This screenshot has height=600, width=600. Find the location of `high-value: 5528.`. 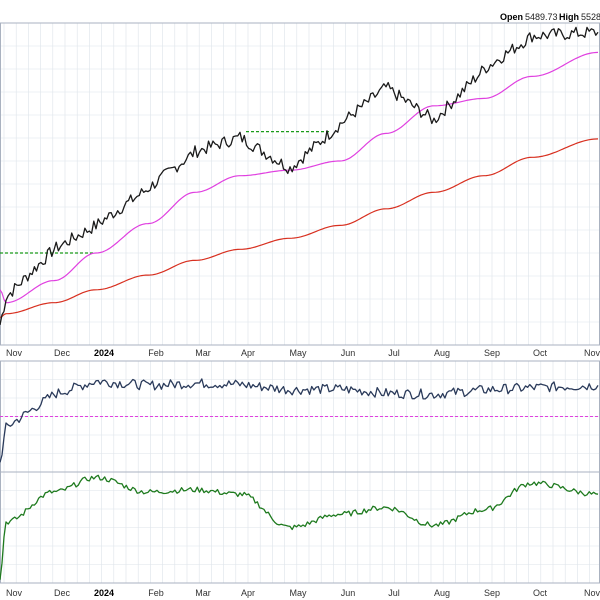

high-value: 5528. is located at coordinates (590, 17).